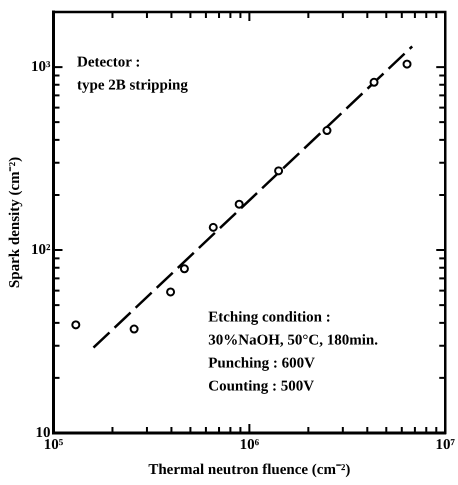 Image resolution: width=458 pixels, height=485 pixels. I want to click on annotation: Punching : 600V, so click(262, 363).